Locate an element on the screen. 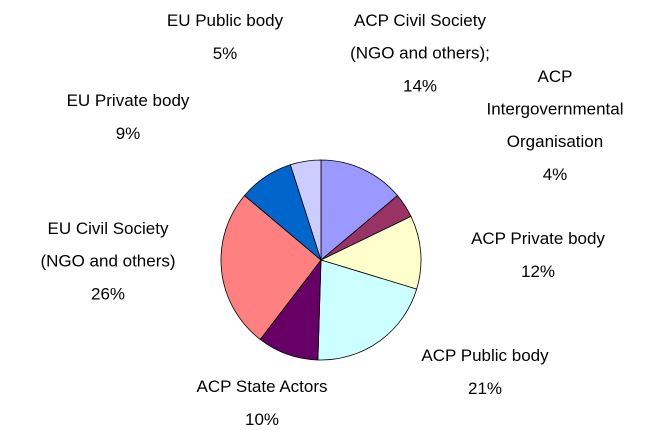  label-line: ACP is located at coordinates (555, 76).